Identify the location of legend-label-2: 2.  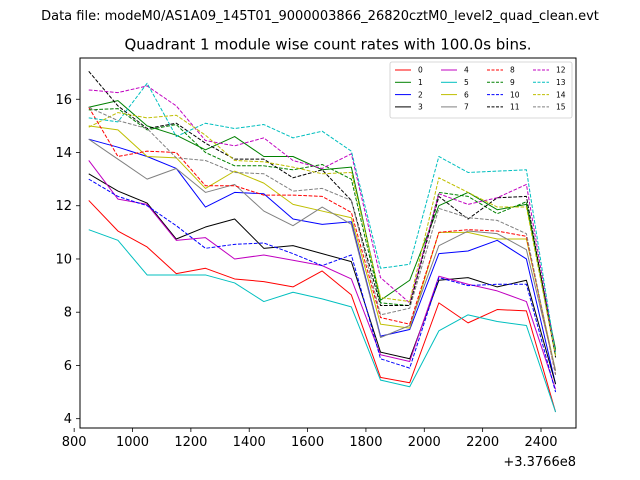
(420, 94).